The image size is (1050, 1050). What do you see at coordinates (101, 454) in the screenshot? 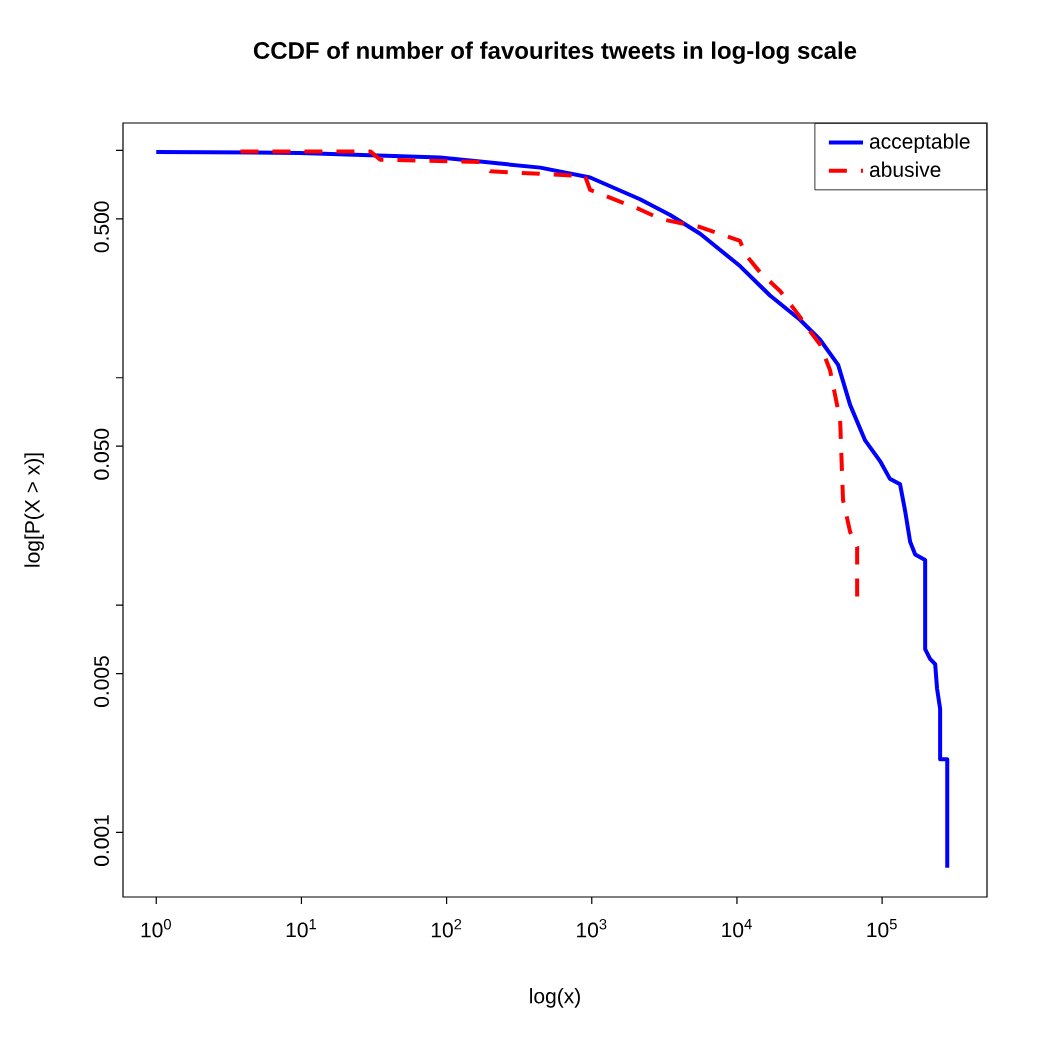
I see `y-tick-label: 0.050` at bounding box center [101, 454].